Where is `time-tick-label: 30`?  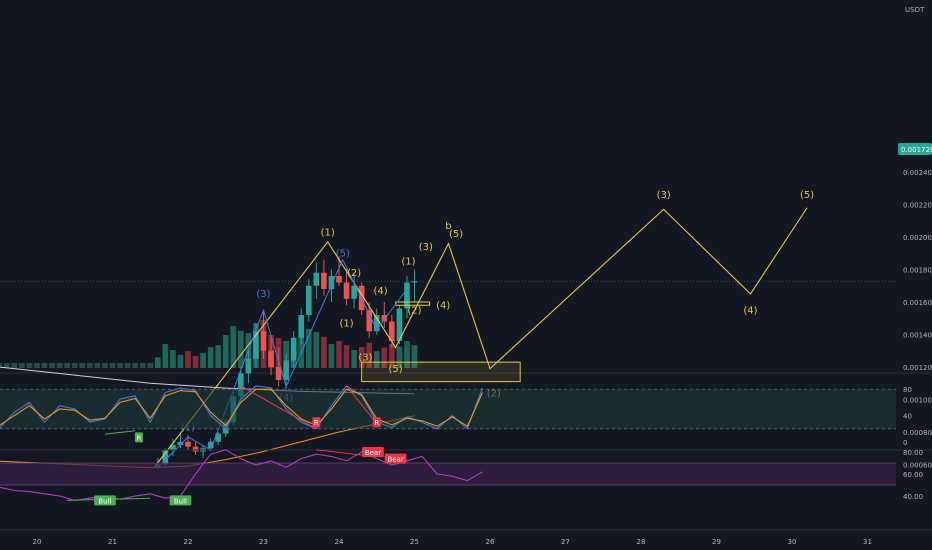
time-tick-label: 30 is located at coordinates (792, 542).